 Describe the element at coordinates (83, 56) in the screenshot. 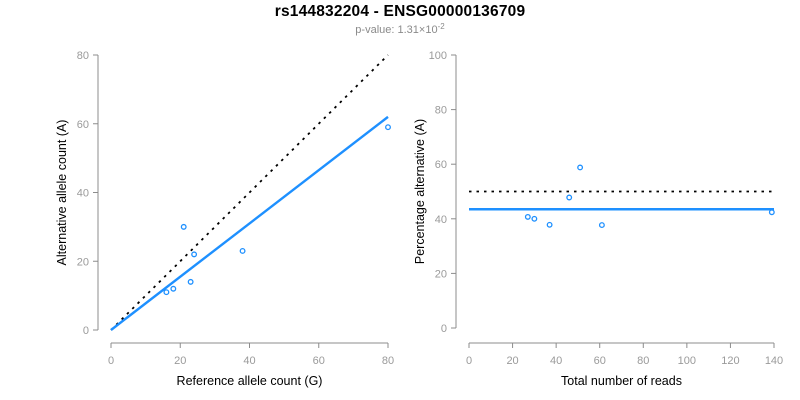

I see `left-y-tick-label: 80` at that location.